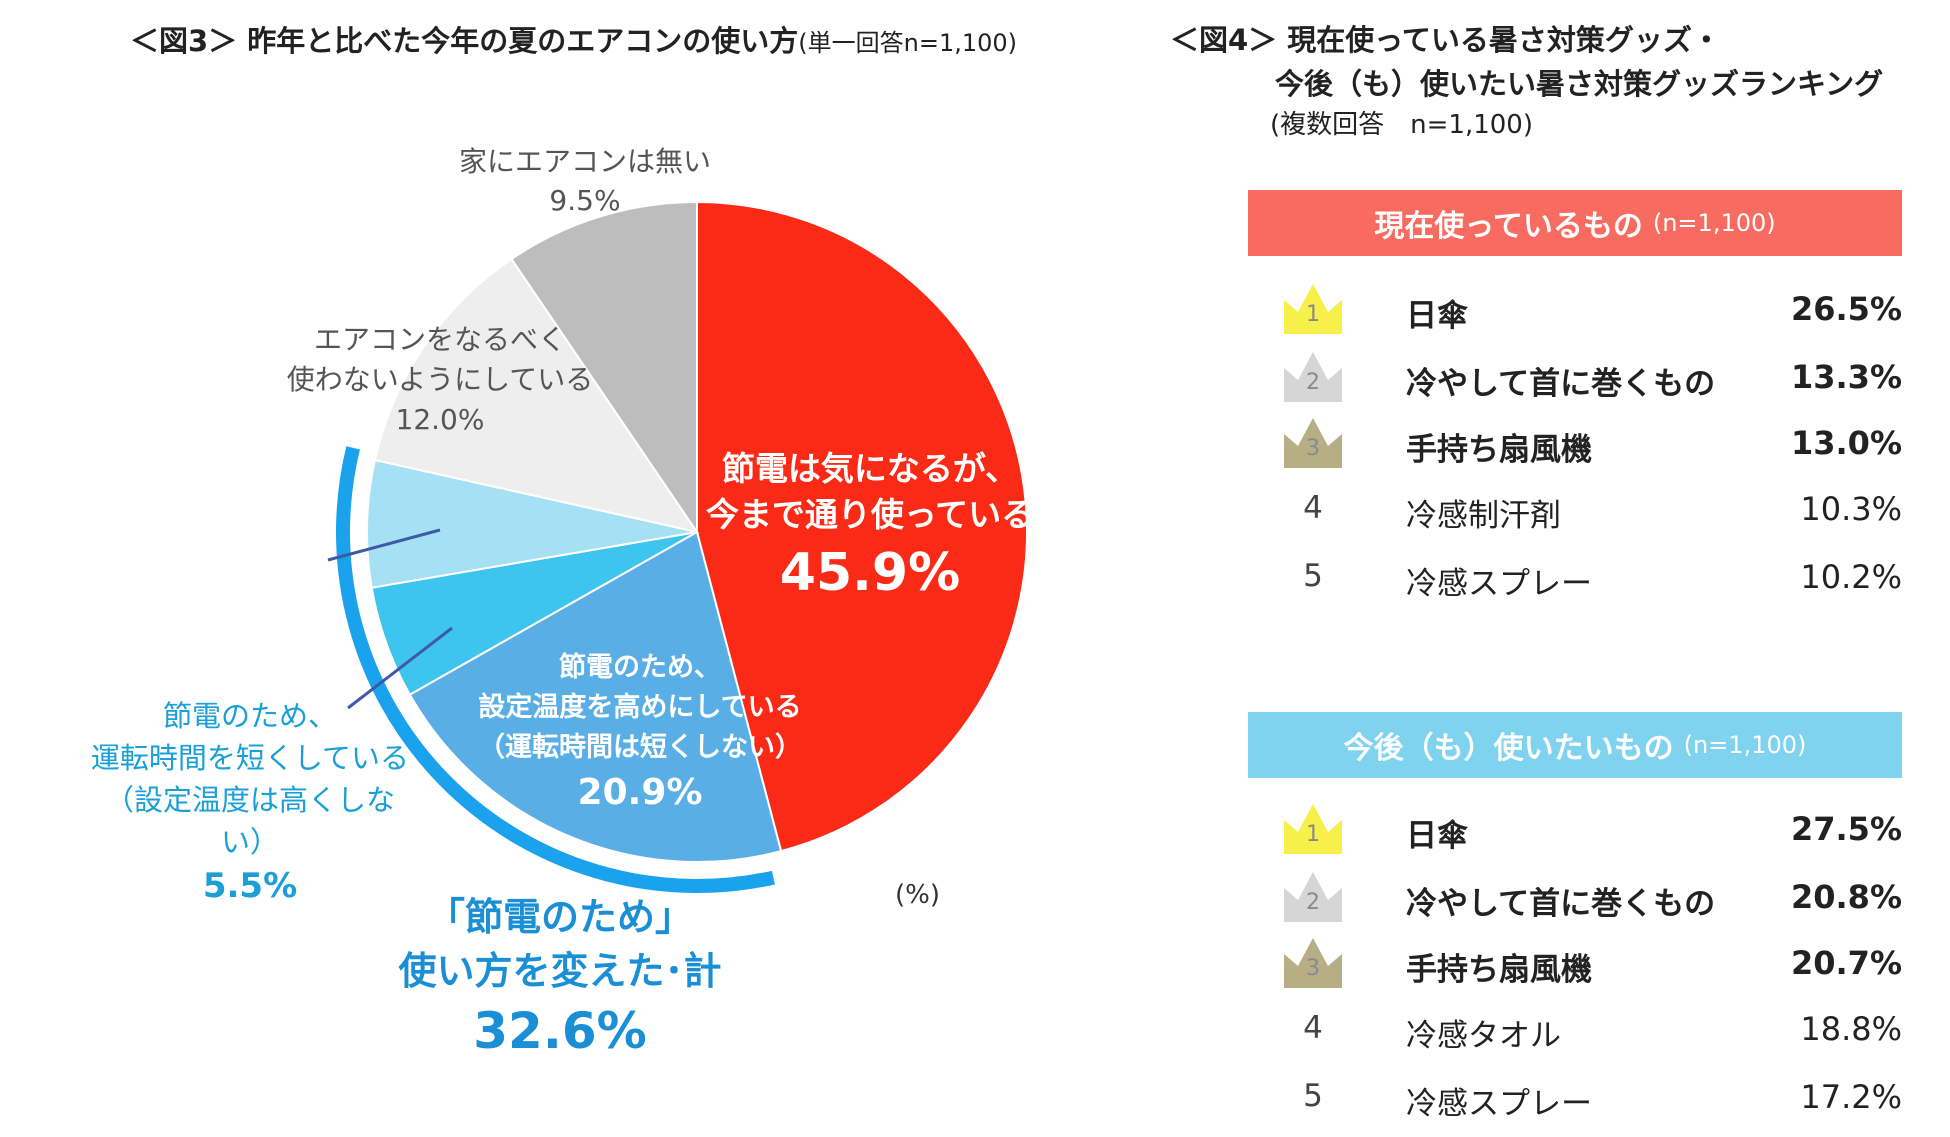 This screenshot has width=1950, height=1137. What do you see at coordinates (1851, 509) in the screenshot?
I see `rank-value: 10.3%` at bounding box center [1851, 509].